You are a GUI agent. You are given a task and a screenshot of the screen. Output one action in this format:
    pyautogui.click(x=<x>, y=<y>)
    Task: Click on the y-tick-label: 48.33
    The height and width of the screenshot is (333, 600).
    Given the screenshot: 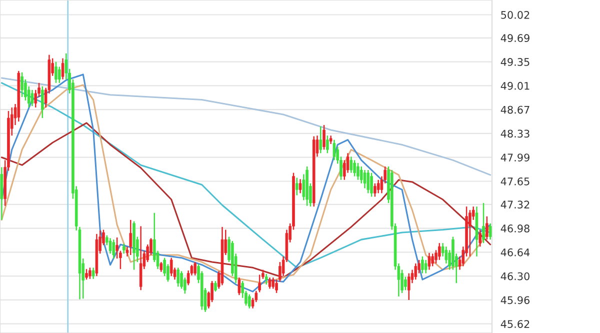 What is the action you would take?
    pyautogui.click(x=515, y=134)
    